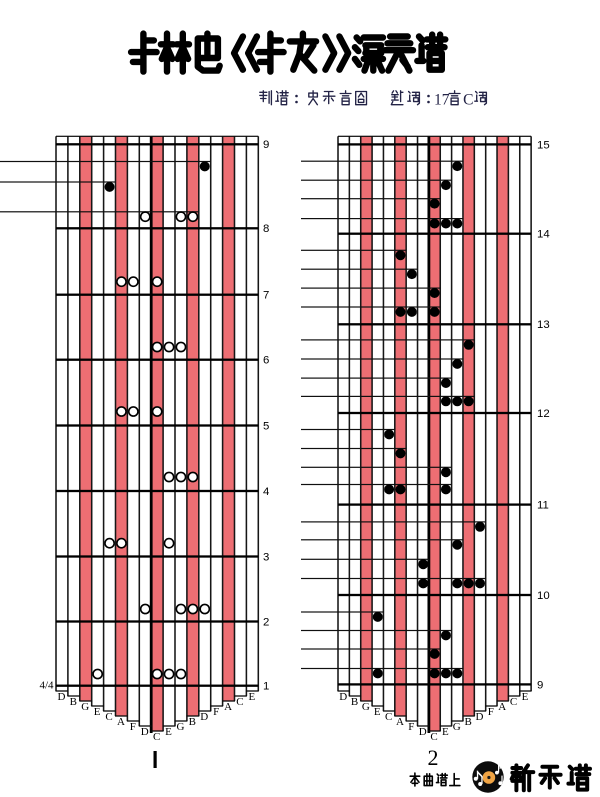 The width and height of the screenshot is (600, 797). Describe the element at coordinates (46, 686) in the screenshot. I see `svg-text: 4/4` at that location.